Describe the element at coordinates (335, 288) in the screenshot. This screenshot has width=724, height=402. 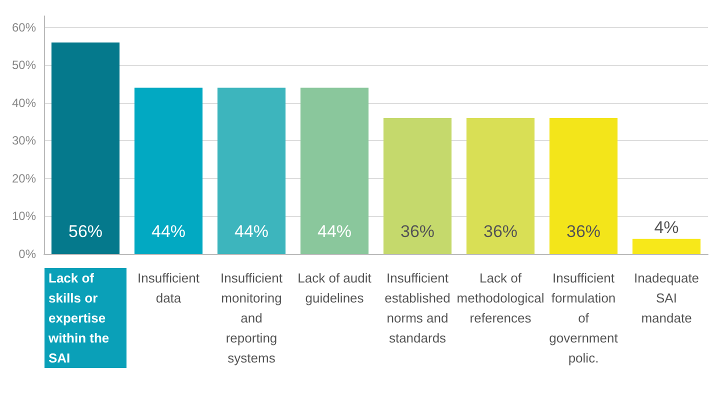
I see `x-tick-label: Lack of audit guidelines` at that location.